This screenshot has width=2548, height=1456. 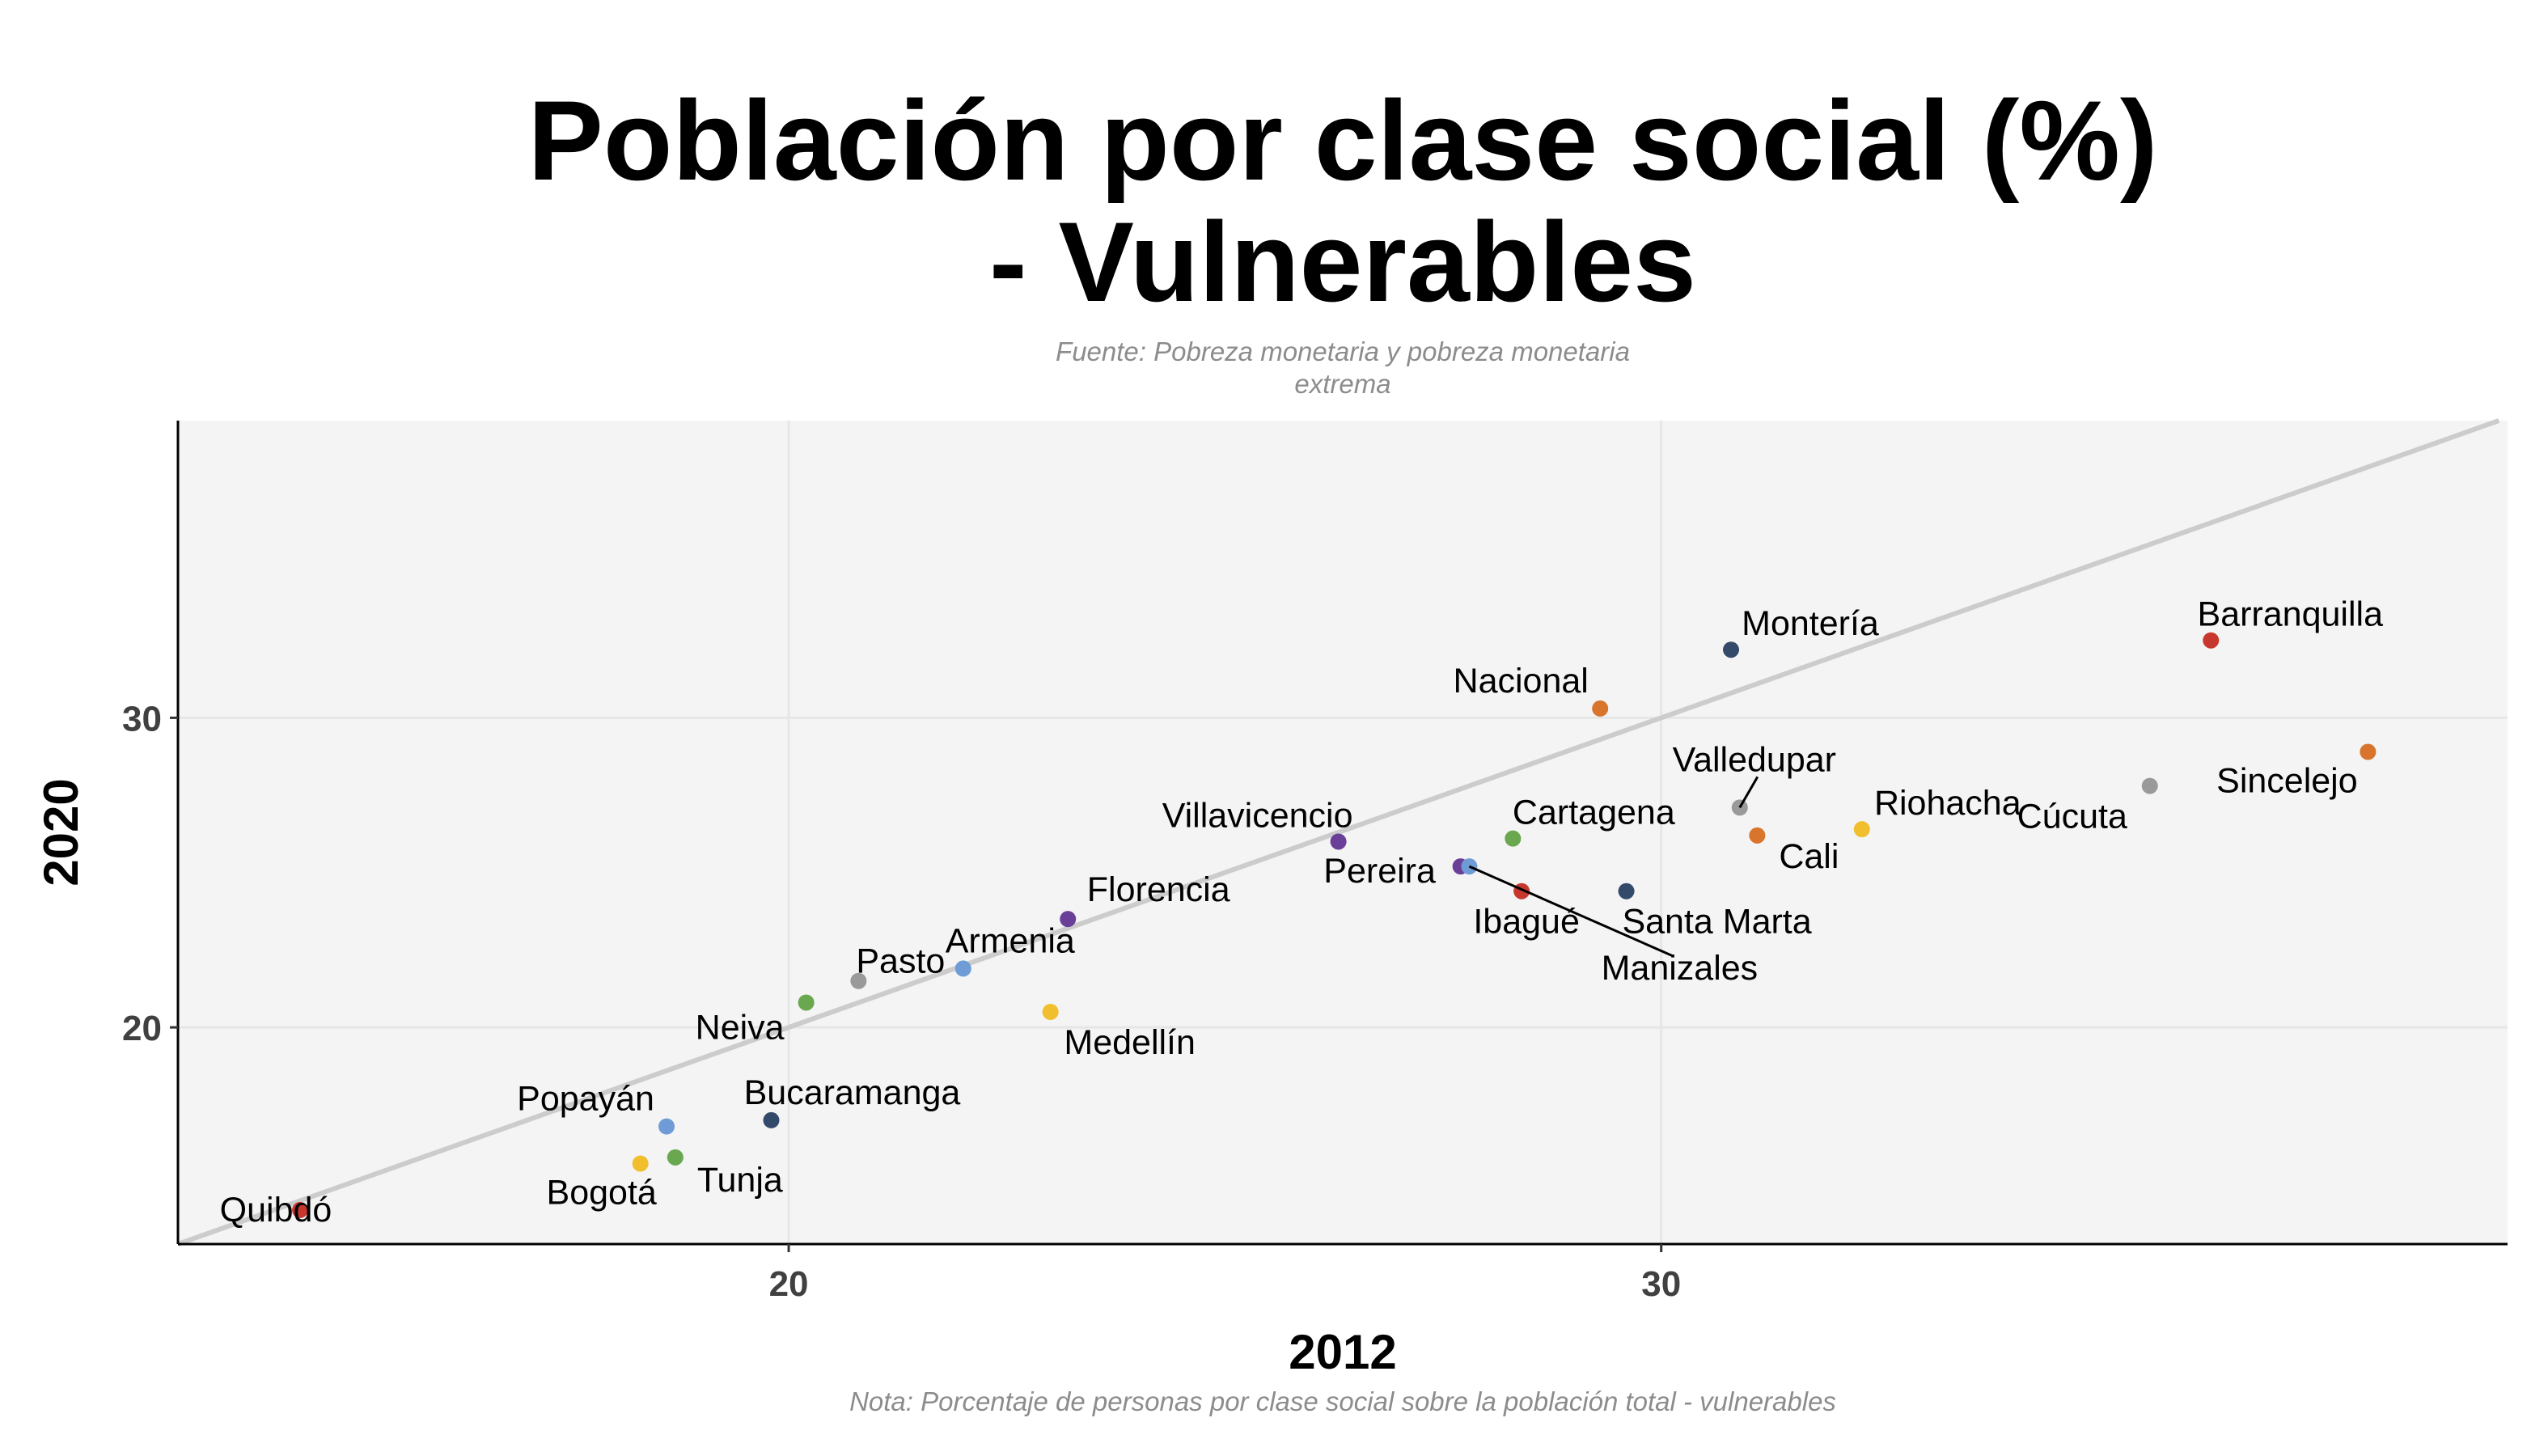 What do you see at coordinates (1068, 919) in the screenshot?
I see `point-florencia` at bounding box center [1068, 919].